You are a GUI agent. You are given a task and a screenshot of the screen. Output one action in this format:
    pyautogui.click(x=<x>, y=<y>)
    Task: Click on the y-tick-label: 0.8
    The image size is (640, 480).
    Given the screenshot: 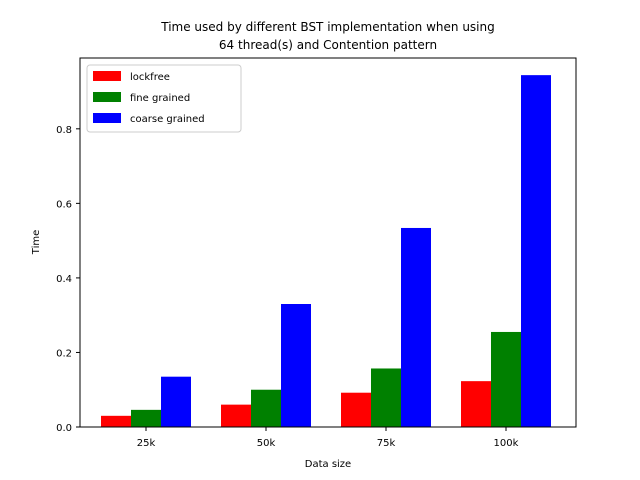 What is the action you would take?
    pyautogui.click(x=64, y=130)
    